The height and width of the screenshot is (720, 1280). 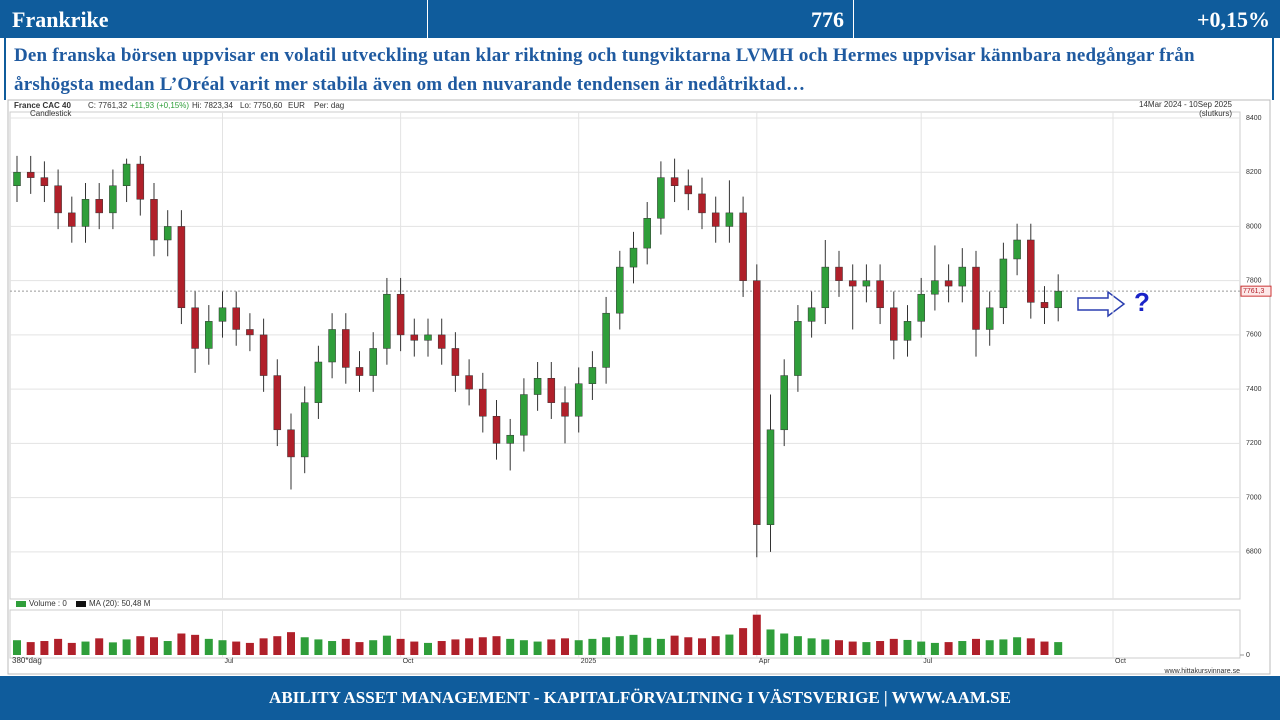 I want to click on info: Hi: 7823,34, so click(x=212, y=105).